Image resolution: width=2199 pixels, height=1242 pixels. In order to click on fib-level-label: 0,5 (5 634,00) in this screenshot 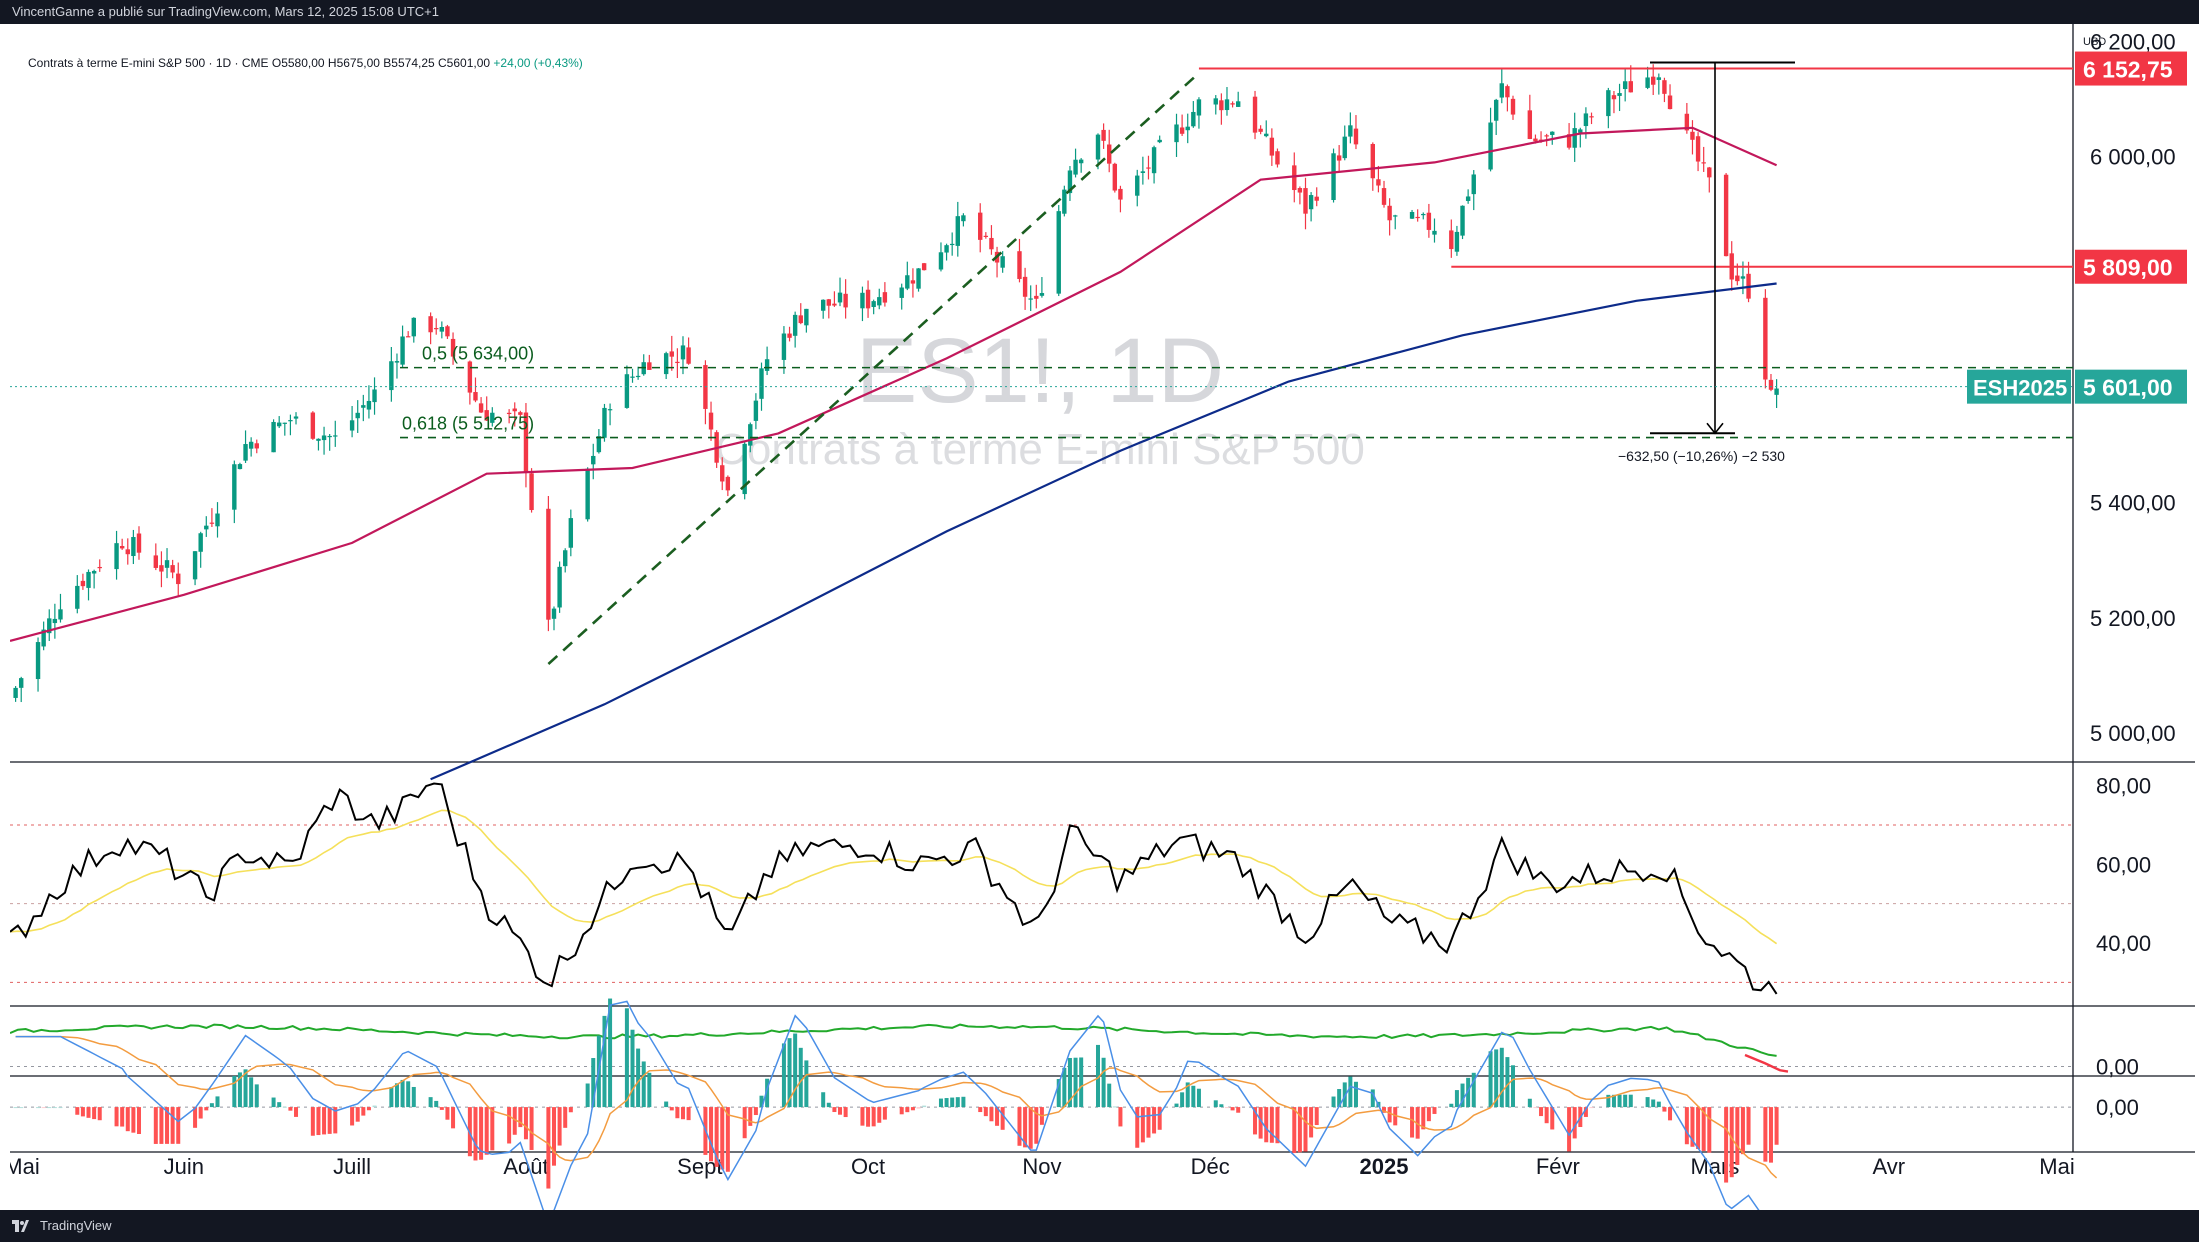, I will do `click(478, 354)`.